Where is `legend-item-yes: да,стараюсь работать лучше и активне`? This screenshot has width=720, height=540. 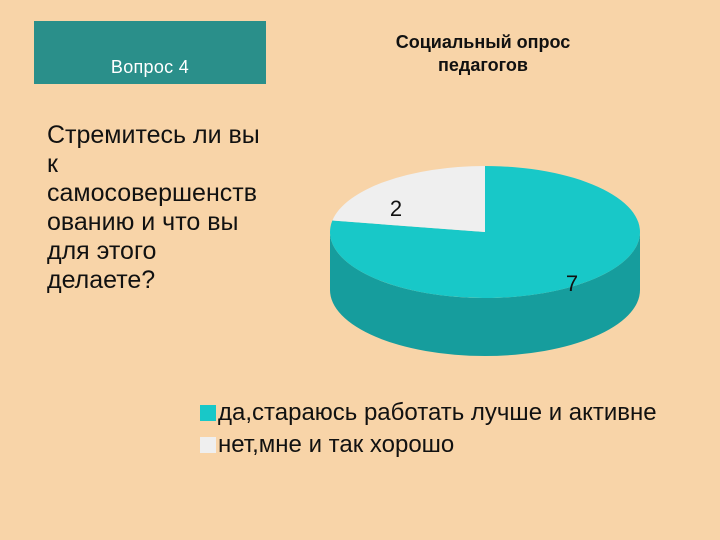 legend-item-yes: да,стараюсь работать лучше и активне is located at coordinates (460, 413).